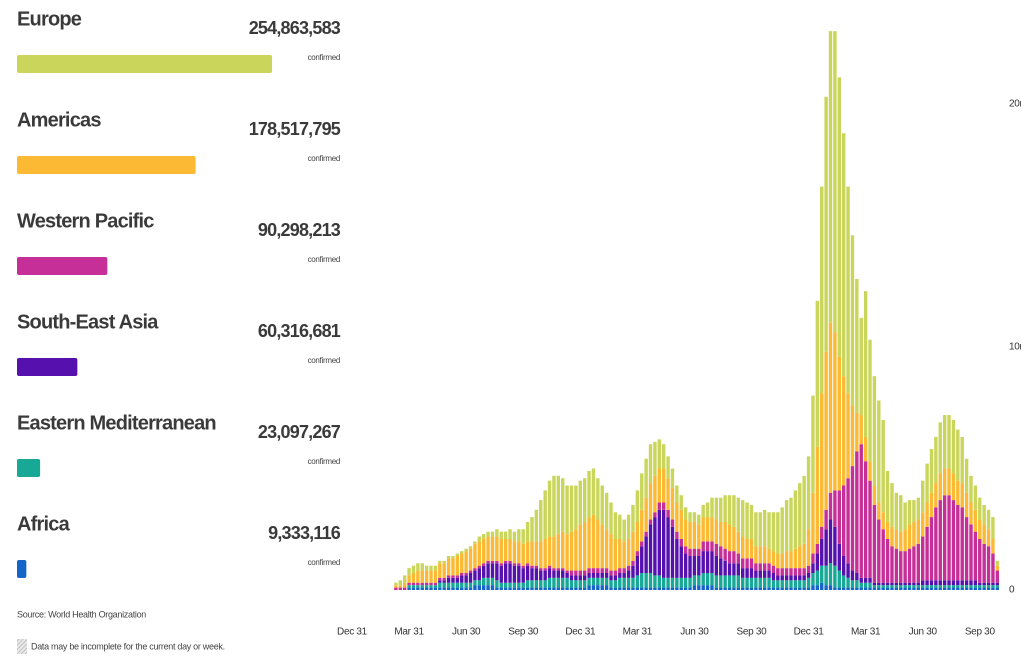 This screenshot has height=656, width=1021. What do you see at coordinates (81, 614) in the screenshot?
I see `source: Source: World Health Organization` at bounding box center [81, 614].